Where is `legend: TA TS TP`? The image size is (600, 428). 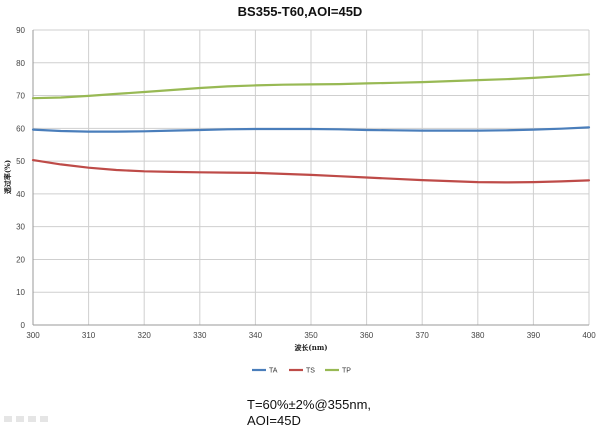
legend: TA TS TP is located at coordinates (301, 371).